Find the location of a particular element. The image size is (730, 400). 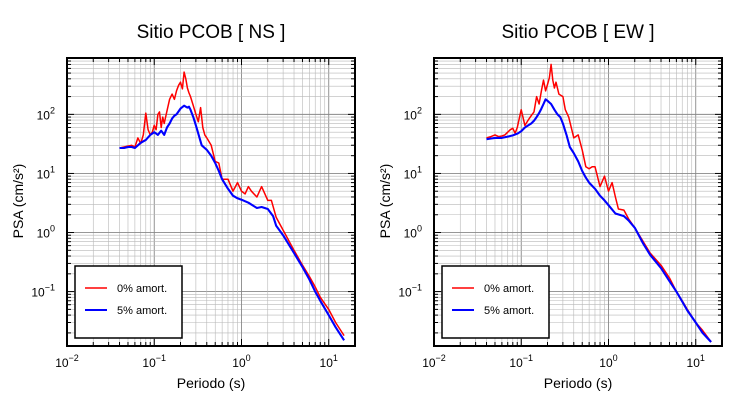

chart-title: Sitio PCOB [ NS ] is located at coordinates (211, 32).